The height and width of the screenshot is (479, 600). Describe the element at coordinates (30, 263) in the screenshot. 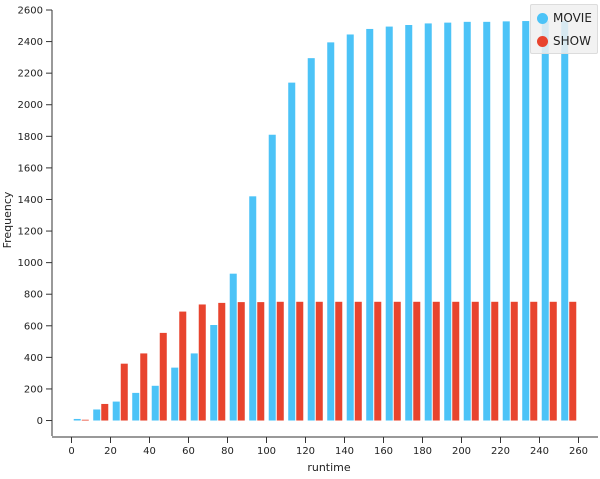

I see `y-tick-label: 1000` at that location.